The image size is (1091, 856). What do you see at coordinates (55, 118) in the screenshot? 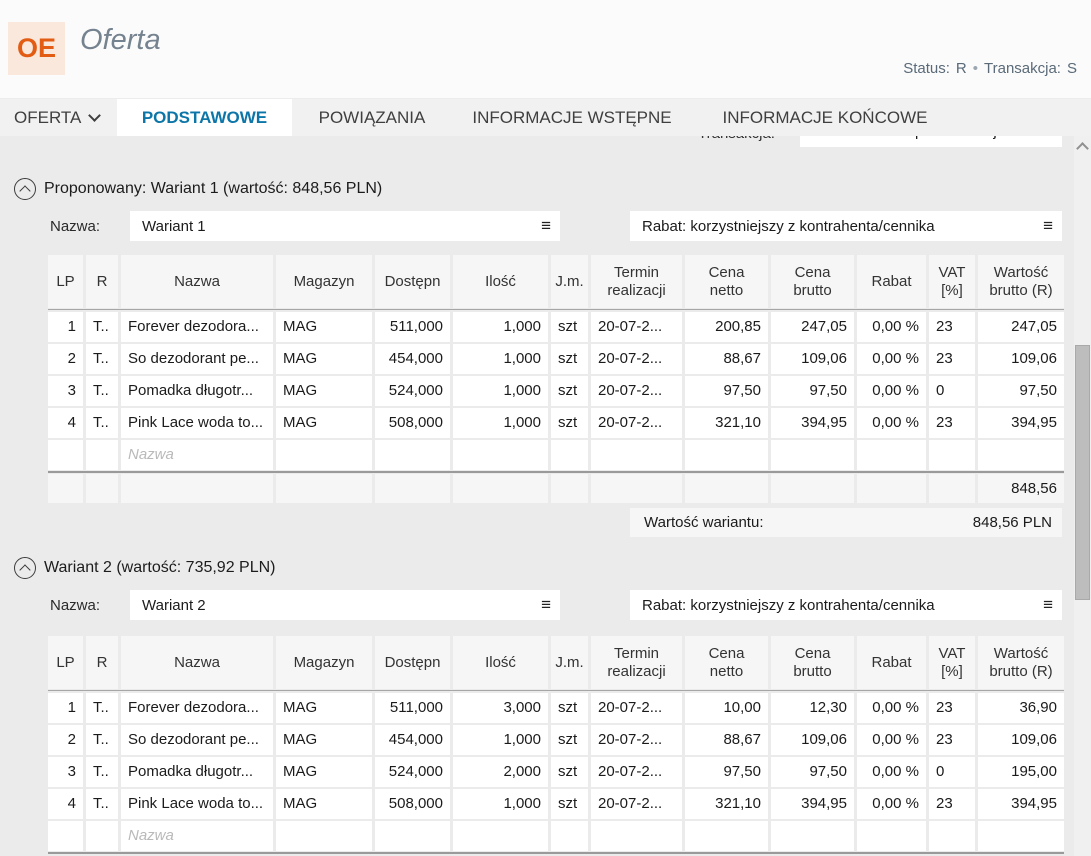
I see `oferta-menu-button: OFERTA` at bounding box center [55, 118].